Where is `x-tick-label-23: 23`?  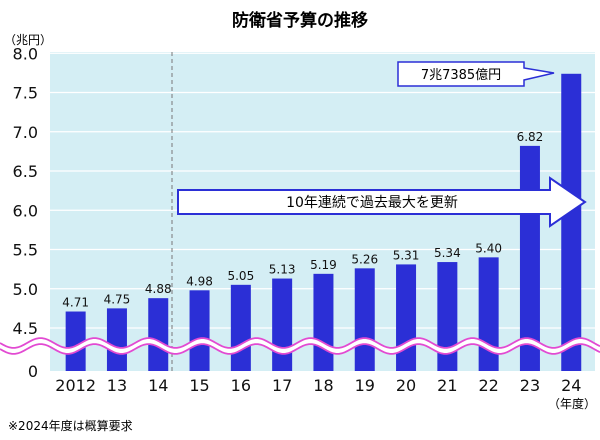 x-tick-label-23: 23 is located at coordinates (530, 385).